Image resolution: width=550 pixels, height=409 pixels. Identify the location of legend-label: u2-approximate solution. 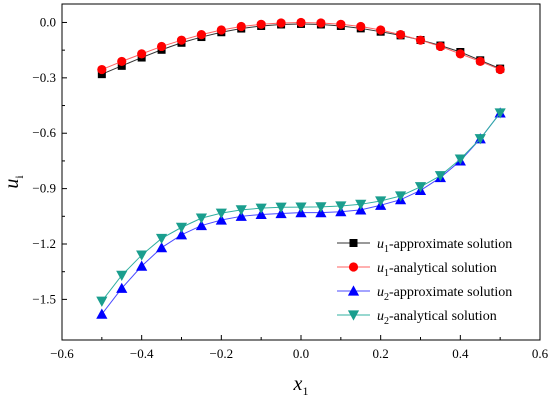
(444, 294).